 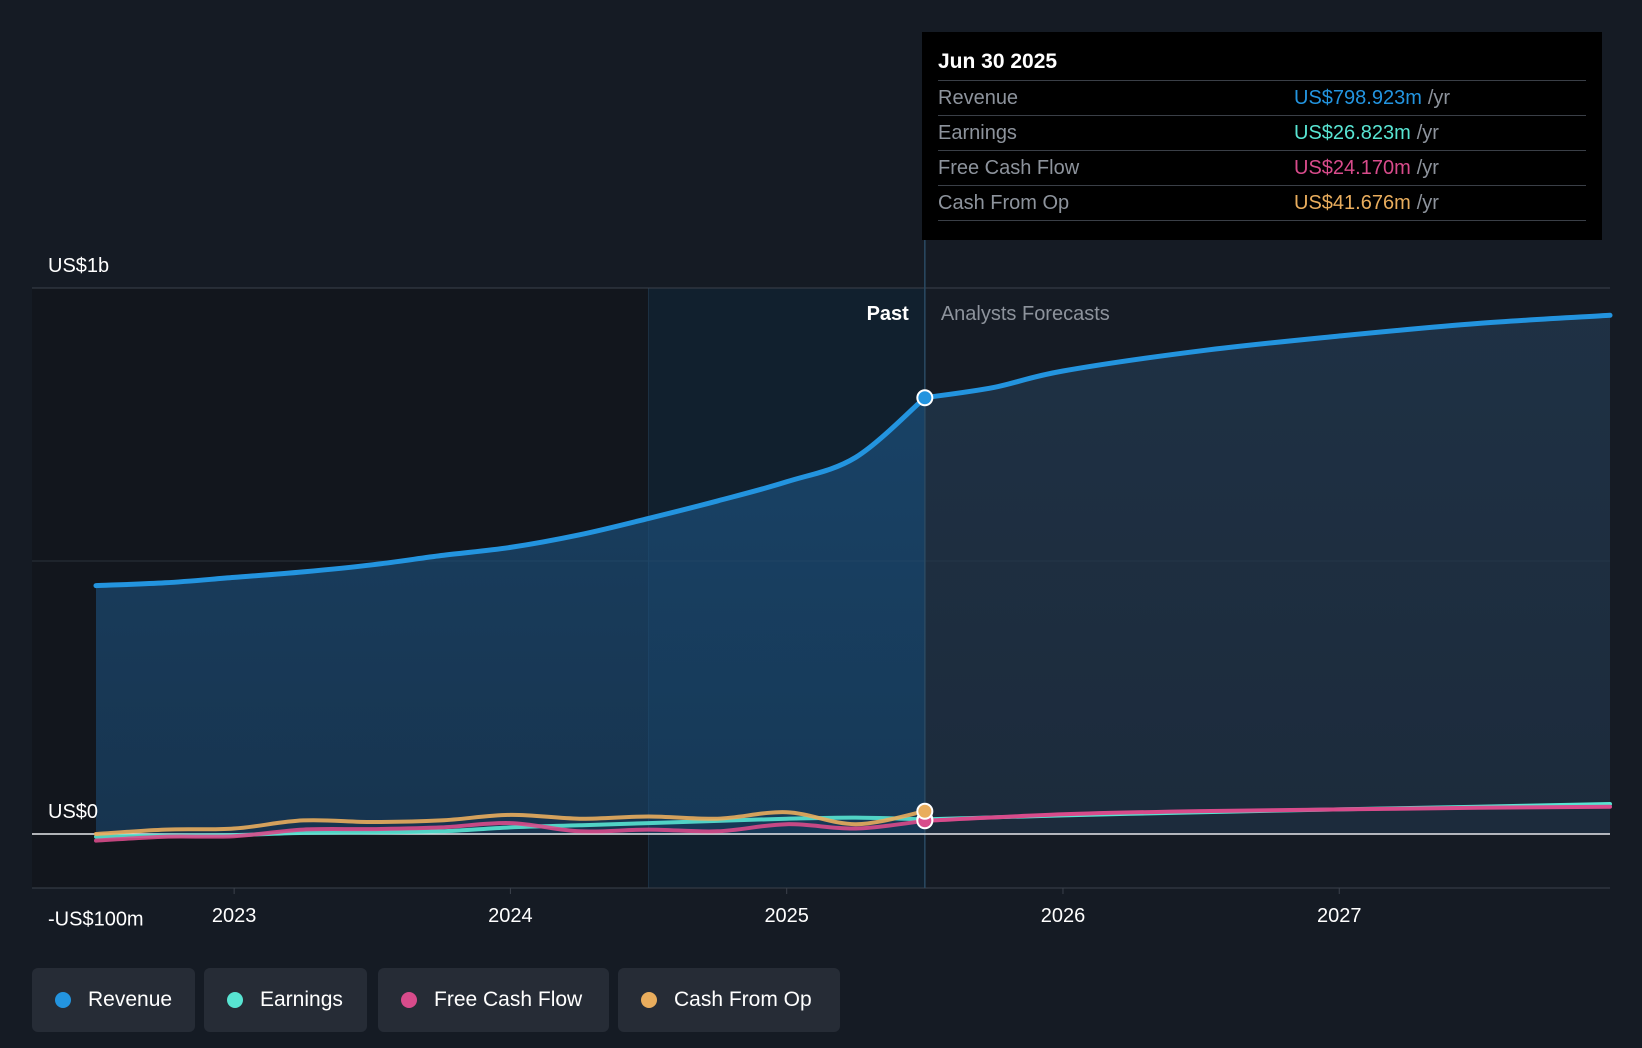 I want to click on tooltip-label: Free Cash Flow, so click(x=1009, y=168).